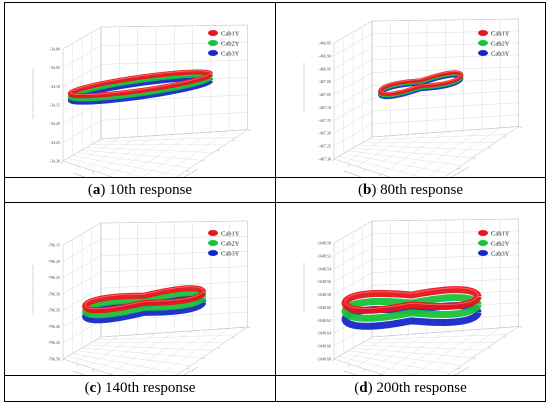  Describe the element at coordinates (191, 370) in the screenshot. I see `chart-c-y-axis-title` at that location.